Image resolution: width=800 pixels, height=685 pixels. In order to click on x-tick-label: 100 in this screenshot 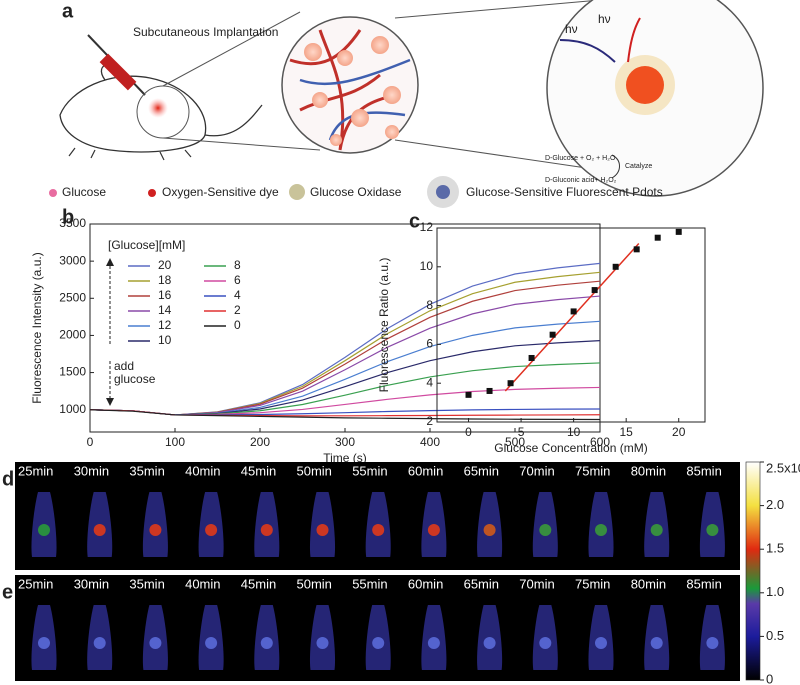, I will do `click(175, 442)`.